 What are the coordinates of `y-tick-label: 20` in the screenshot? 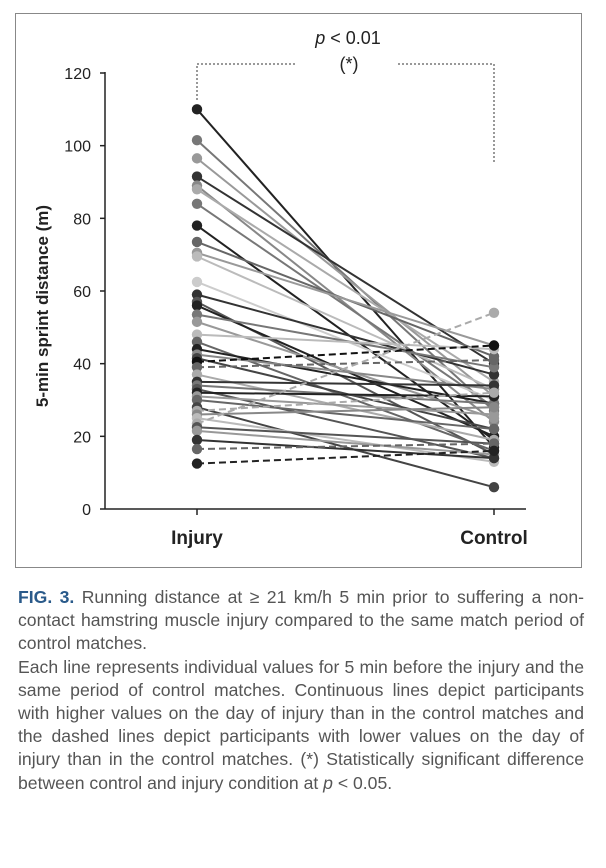 It's located at (82, 437).